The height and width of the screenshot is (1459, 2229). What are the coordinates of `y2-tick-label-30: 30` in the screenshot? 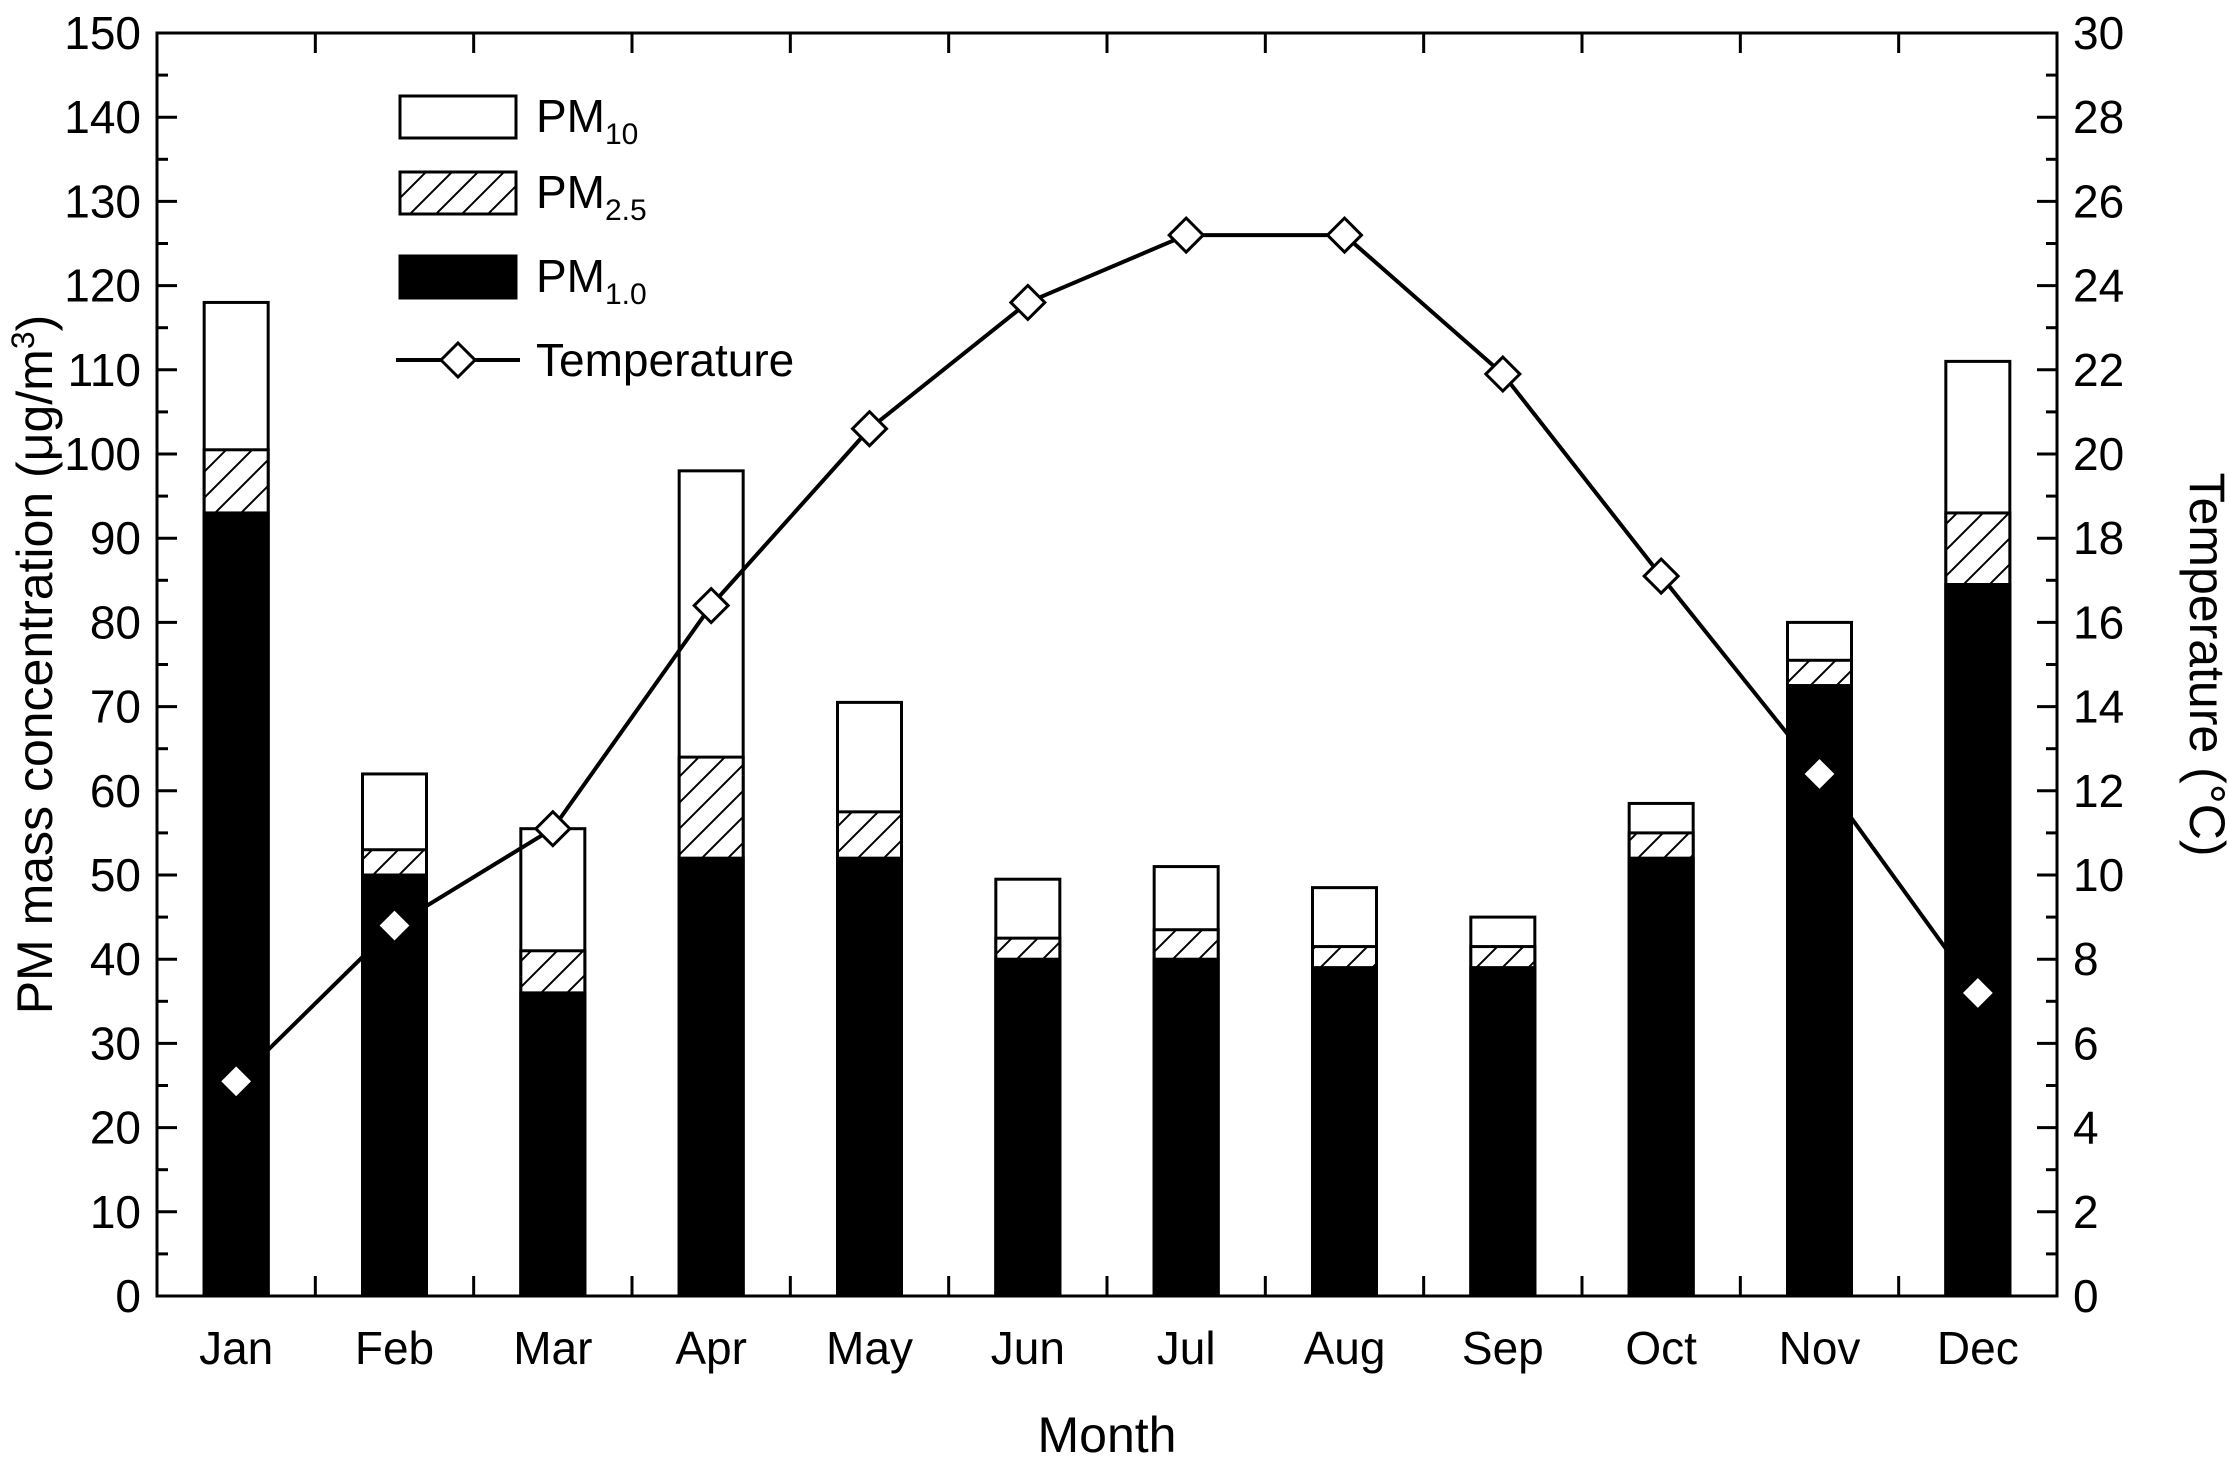 It's located at (2098, 33).